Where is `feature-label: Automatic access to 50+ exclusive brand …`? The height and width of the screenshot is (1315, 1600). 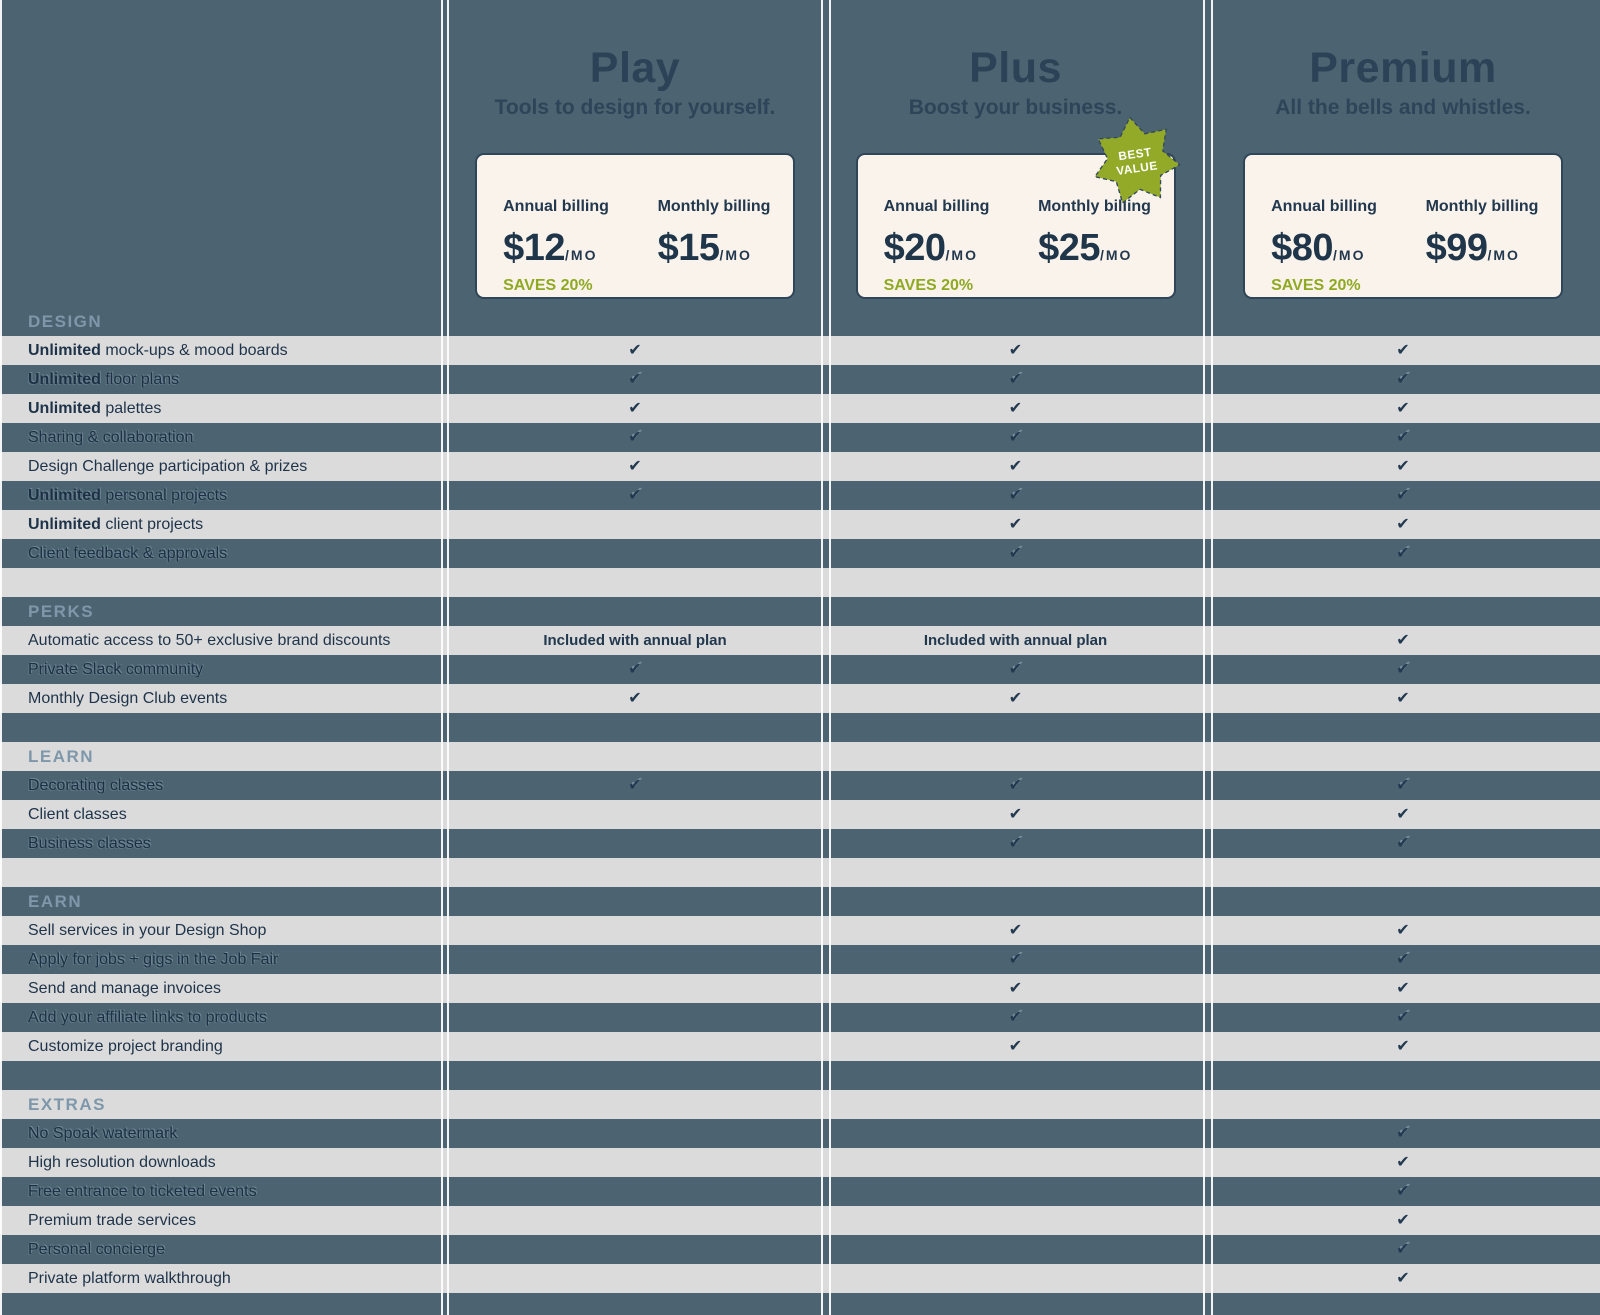 feature-label: Automatic access to 50+ exclusive brand … is located at coordinates (209, 640).